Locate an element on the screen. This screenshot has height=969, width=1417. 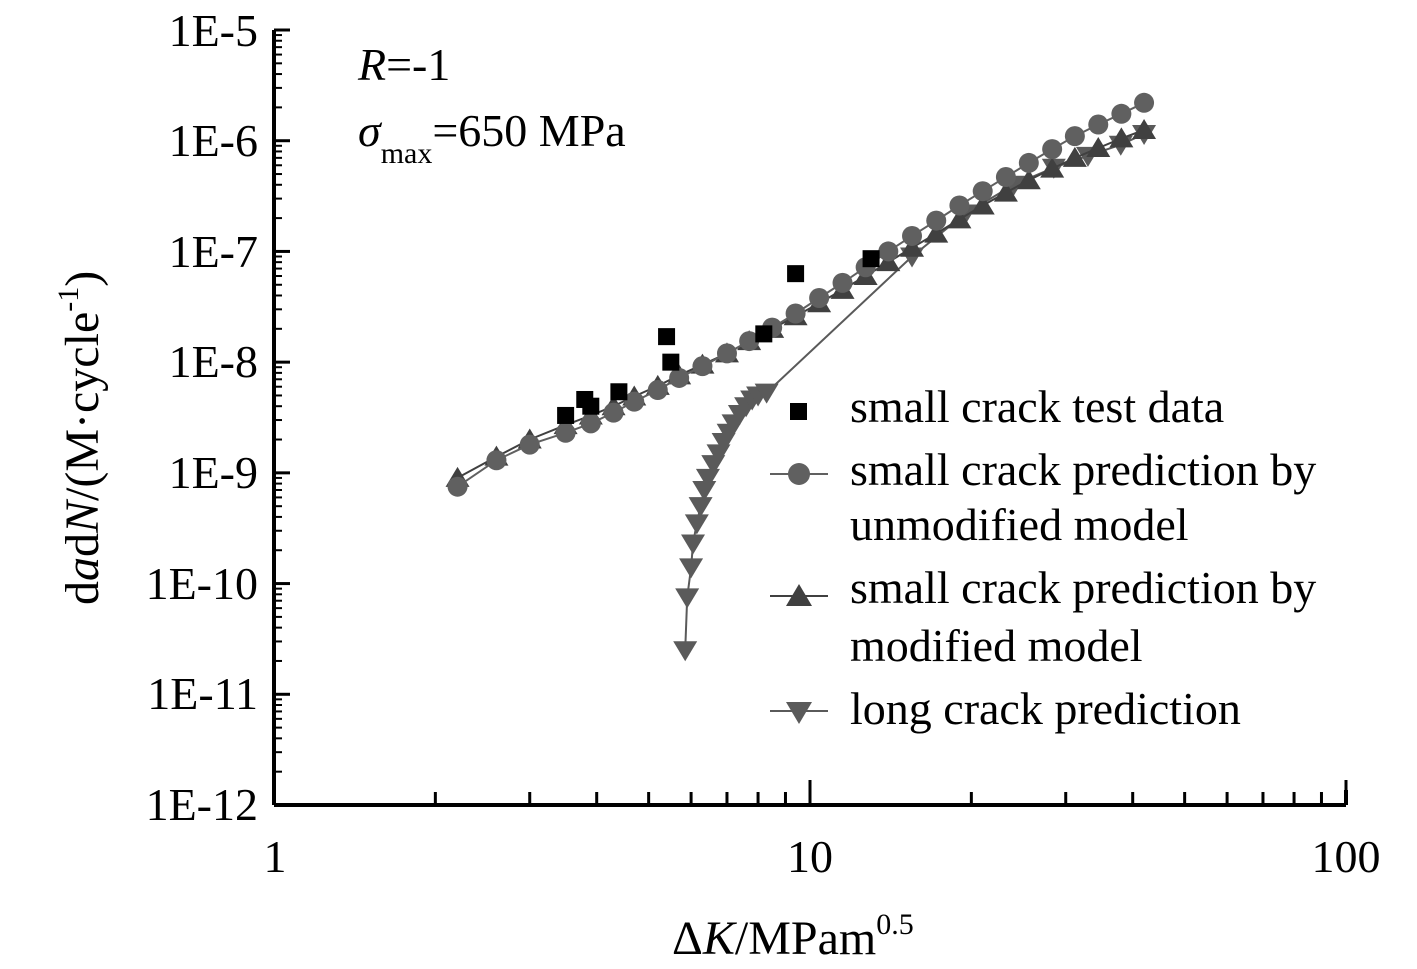
x-tick-label-1: 1 is located at coordinates (275, 856).